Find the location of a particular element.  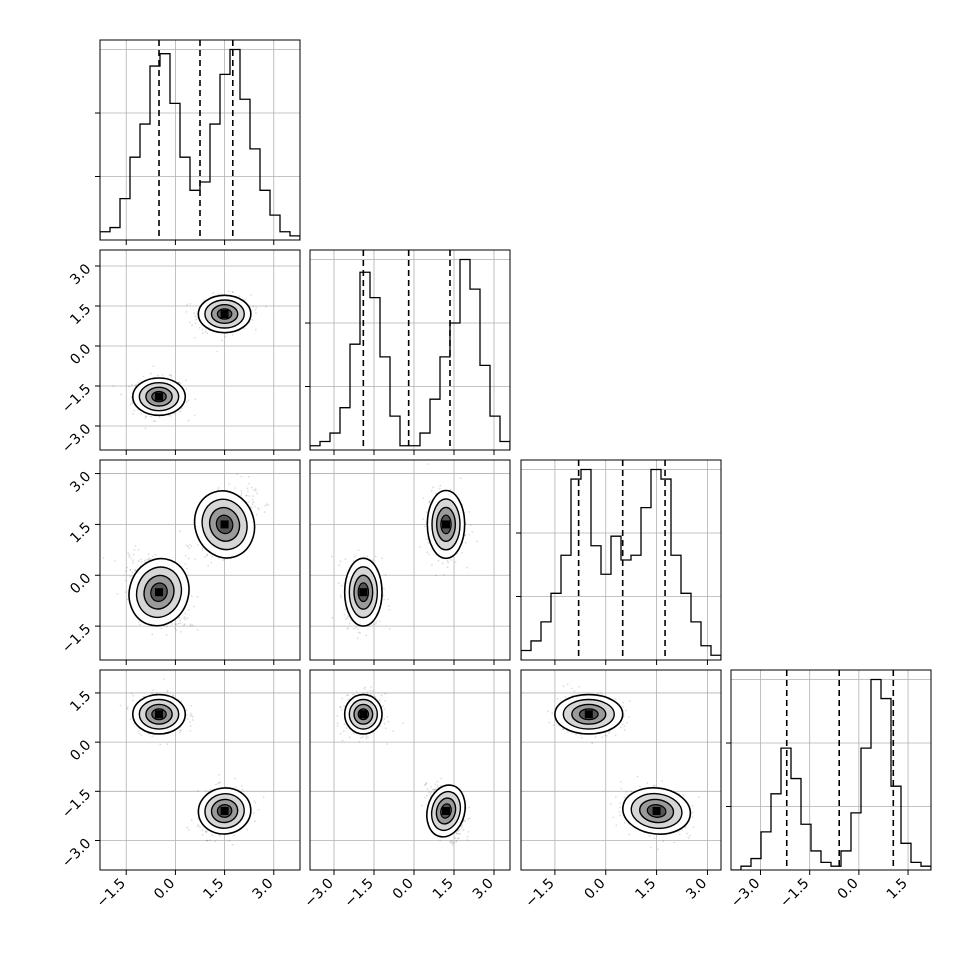

panel-border is located at coordinates (200, 770).